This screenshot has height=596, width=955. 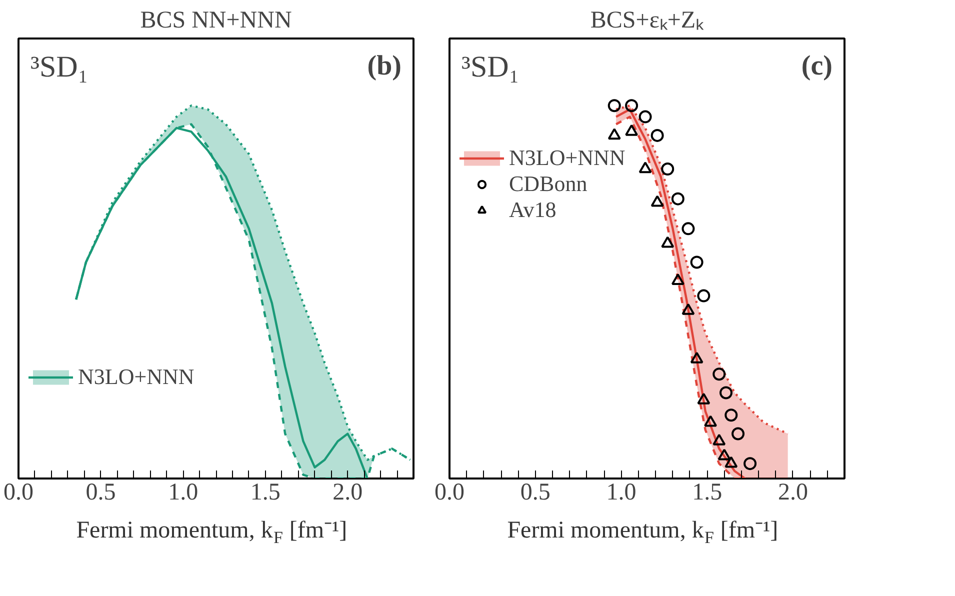 I want to click on chart-title: BCS+εₖ+Zₖ, so click(x=647, y=21).